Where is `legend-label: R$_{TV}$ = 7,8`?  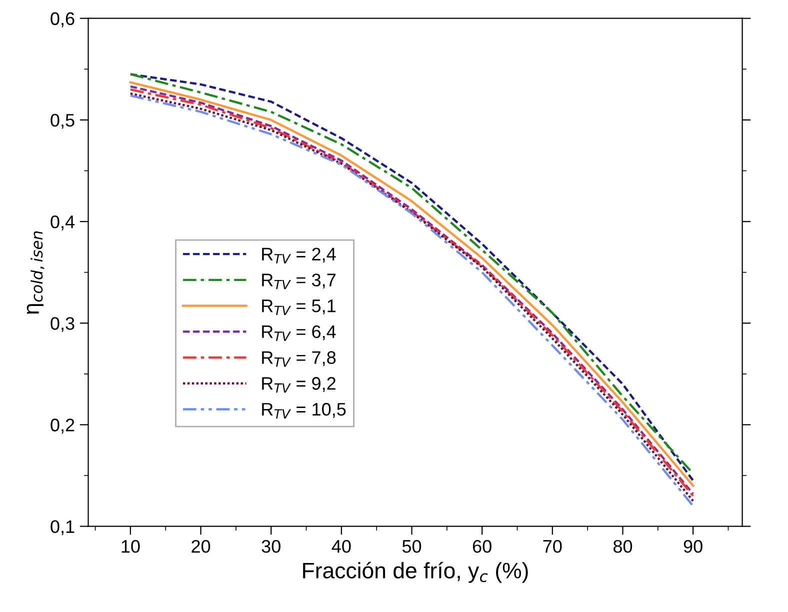 legend-label: R$_{TV}$ = 7,8 is located at coordinates (299, 359).